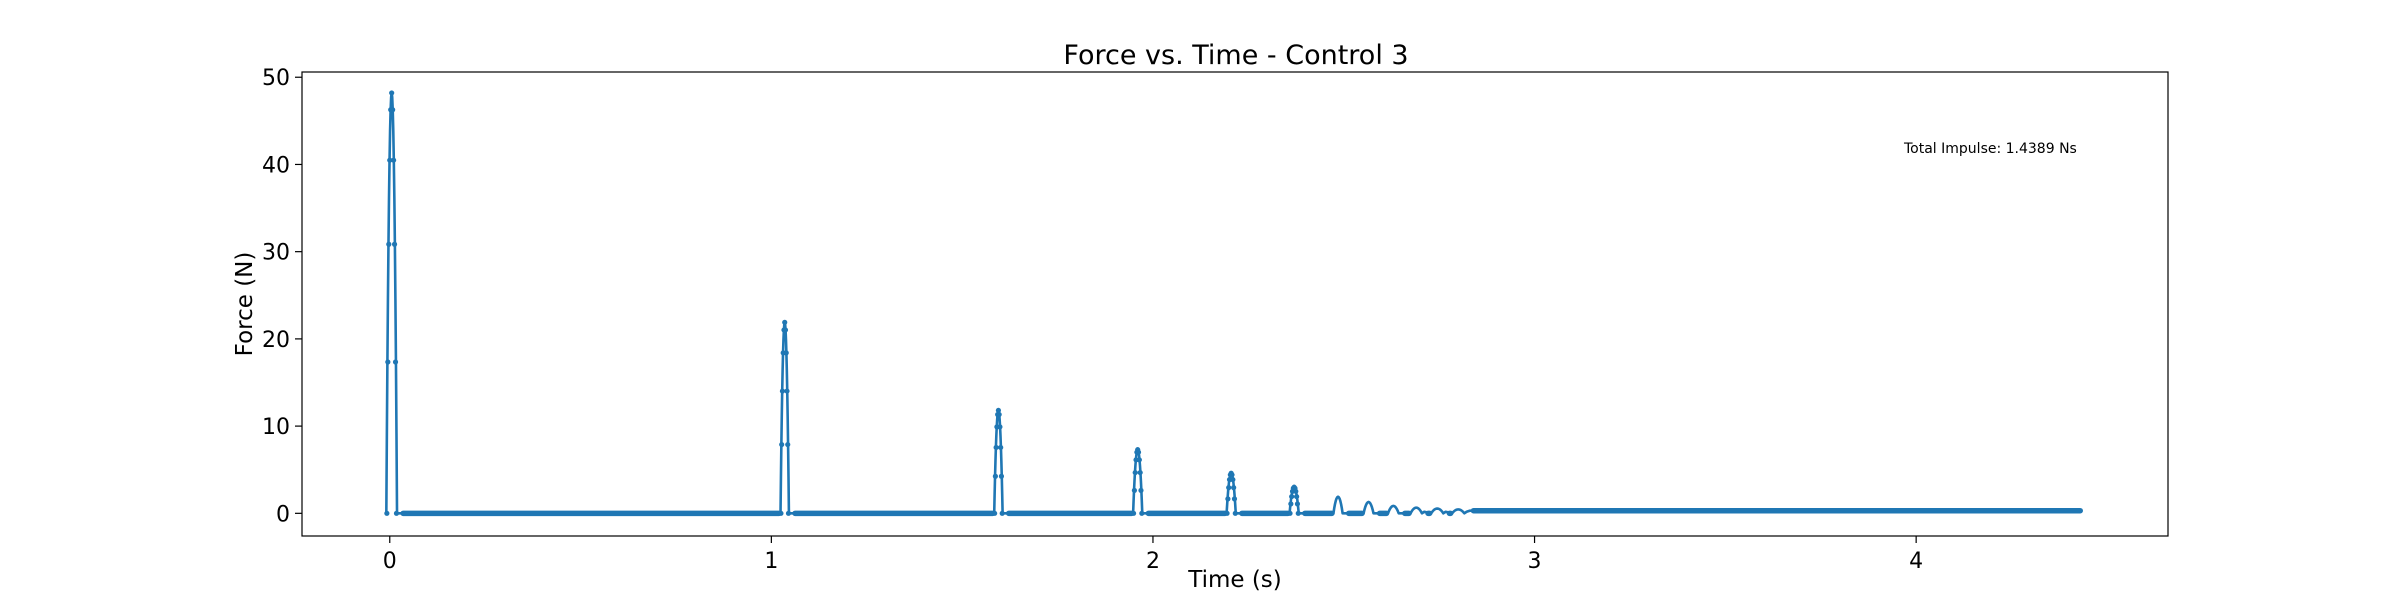 This screenshot has height=600, width=2400. What do you see at coordinates (1916, 561) in the screenshot?
I see `x-tick-label: 4` at bounding box center [1916, 561].